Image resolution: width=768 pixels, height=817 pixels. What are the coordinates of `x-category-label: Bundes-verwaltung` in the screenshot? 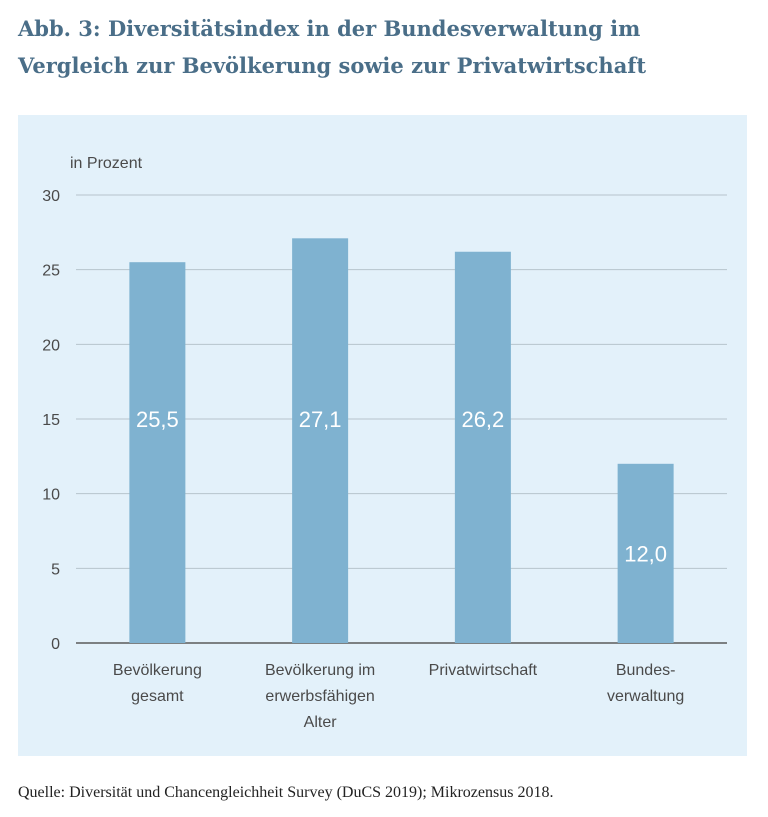 It's located at (645, 683).